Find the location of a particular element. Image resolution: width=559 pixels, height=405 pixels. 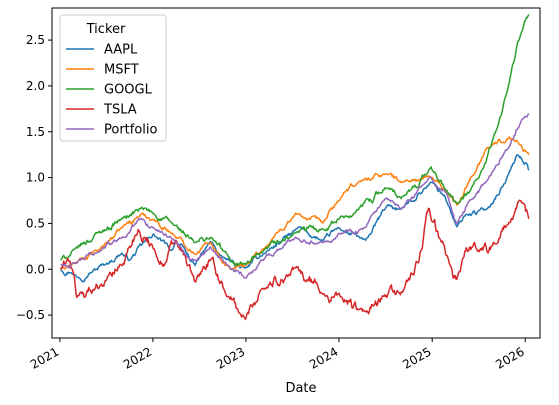

y-axis: −0.5 0.0 0.5 1.0 1.5 2.0 2.5 is located at coordinates (34, 177).